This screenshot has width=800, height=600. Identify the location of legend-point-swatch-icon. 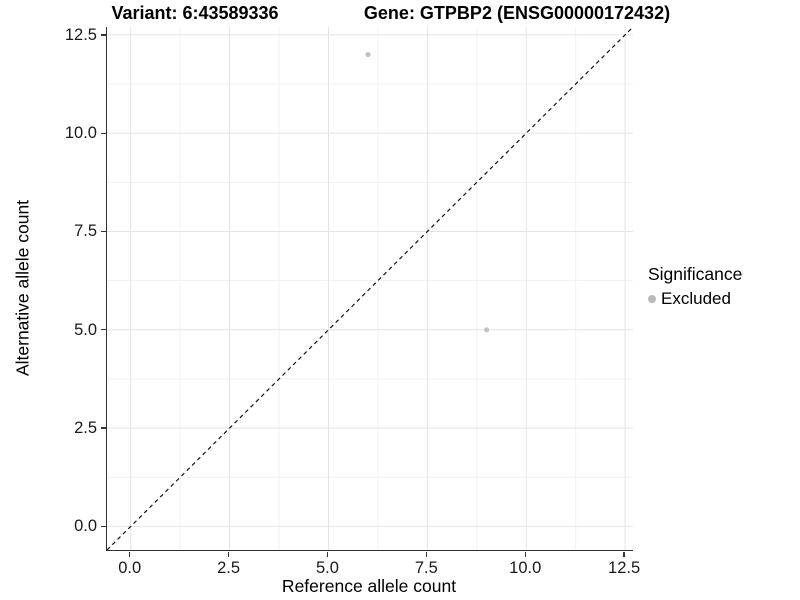
(652, 299).